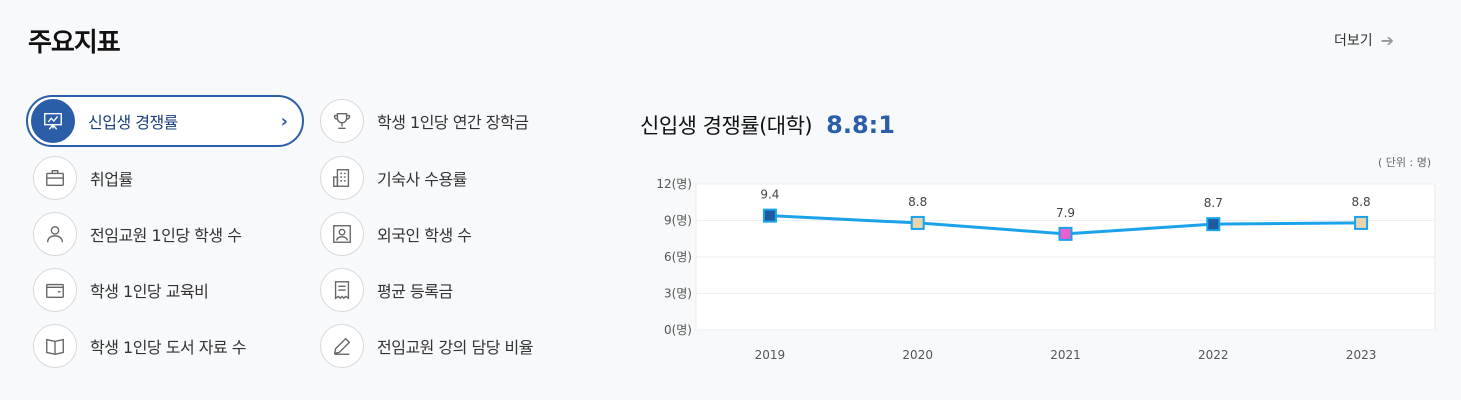 The width and height of the screenshot is (1461, 400). Describe the element at coordinates (284, 121) in the screenshot. I see `chevron-right-icon: ›` at that location.